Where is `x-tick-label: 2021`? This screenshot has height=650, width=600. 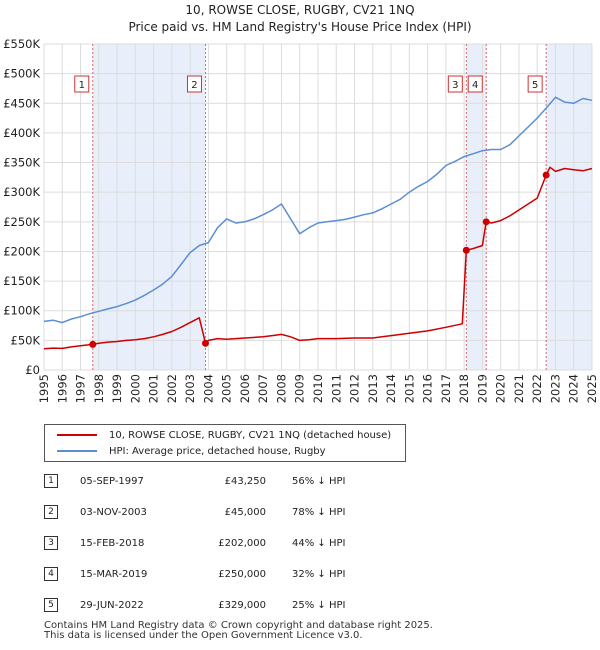 x-tick-label: 2021 is located at coordinates (519, 388).